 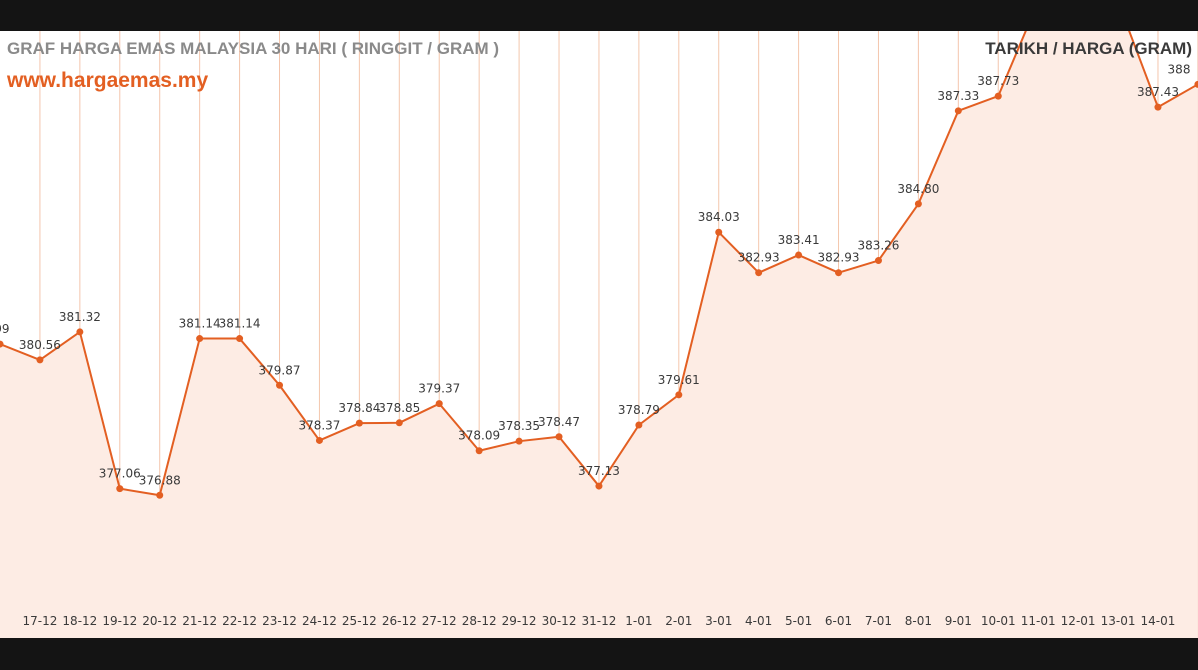 What do you see at coordinates (799, 240) in the screenshot?
I see `value-label-5-01: 383.41` at bounding box center [799, 240].